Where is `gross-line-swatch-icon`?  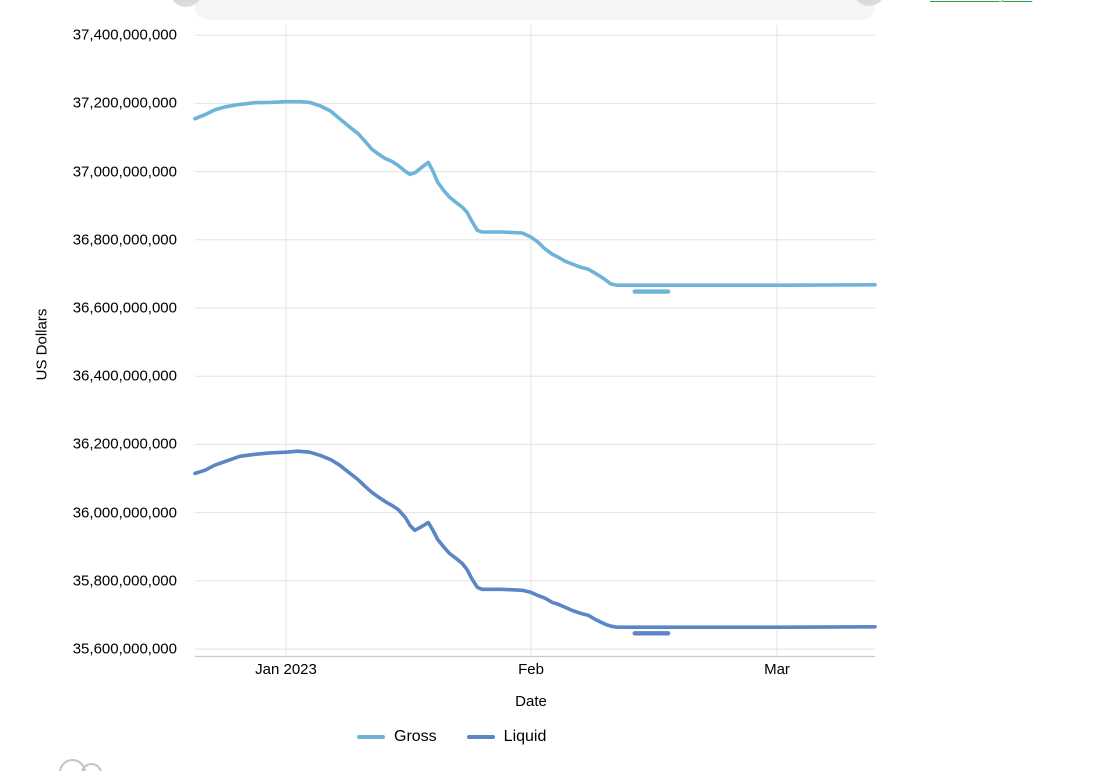 gross-line-swatch-icon is located at coordinates (371, 737).